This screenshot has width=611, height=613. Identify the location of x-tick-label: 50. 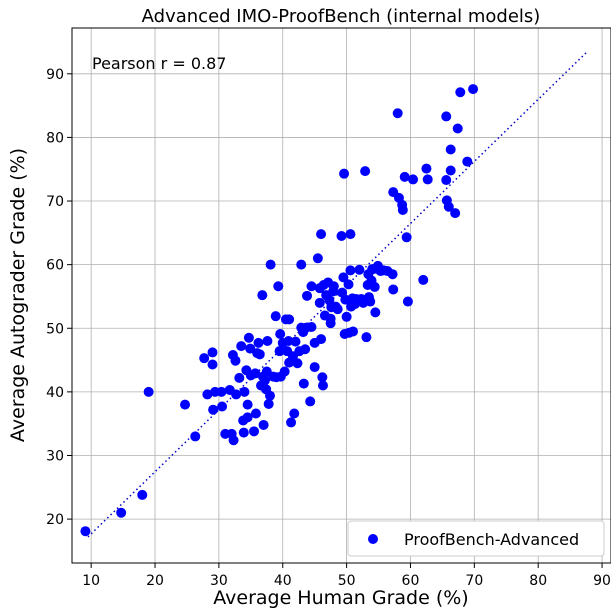
(347, 581).